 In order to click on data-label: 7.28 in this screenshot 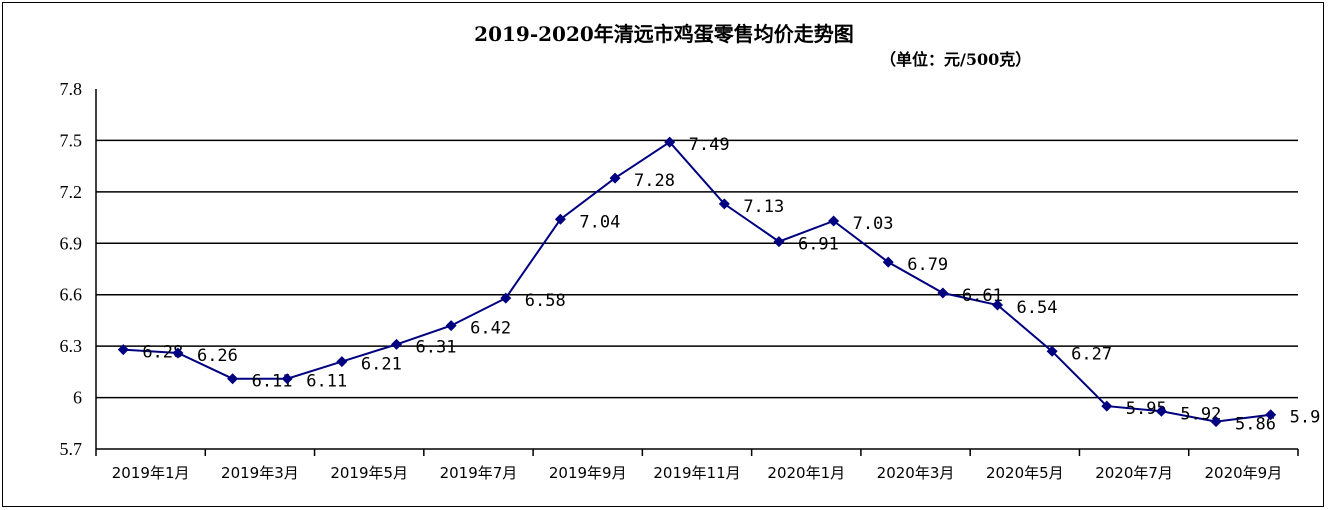, I will do `click(654, 181)`.